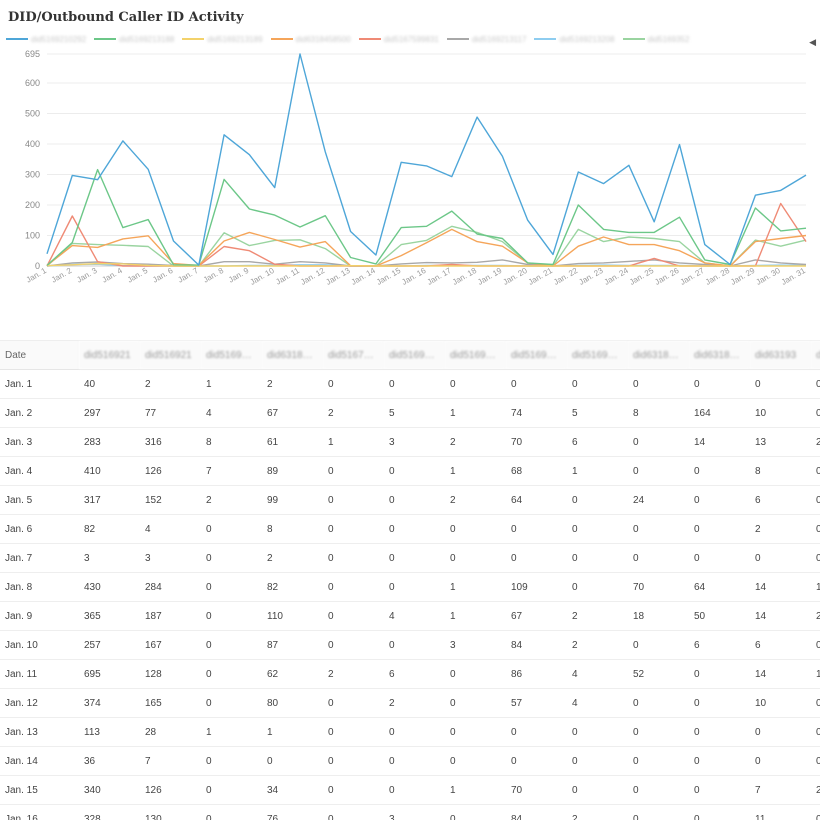  Describe the element at coordinates (126, 17) in the screenshot. I see `page-title: DID/Outbound Caller ID Activity` at that location.